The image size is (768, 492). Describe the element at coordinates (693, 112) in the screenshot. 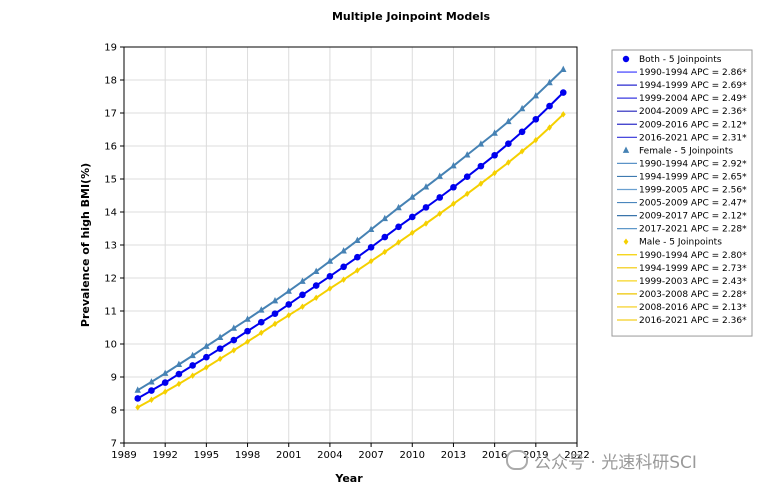

I see `legend-segment-label: 2004-2009 APC = 2.36*` at that location.